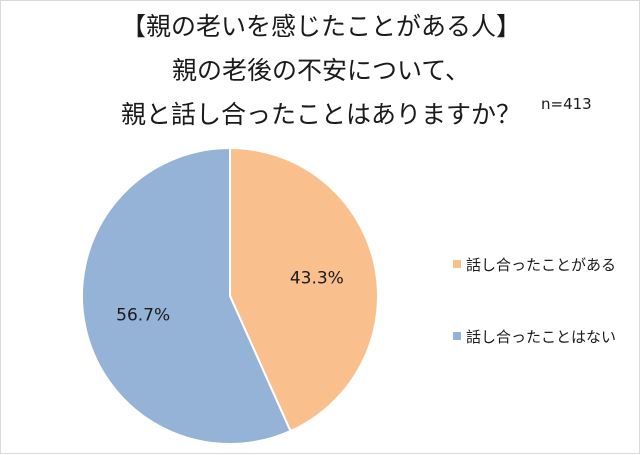  I want to click on legend-item-not-discussed: 話し合ったことはない, so click(534, 336).